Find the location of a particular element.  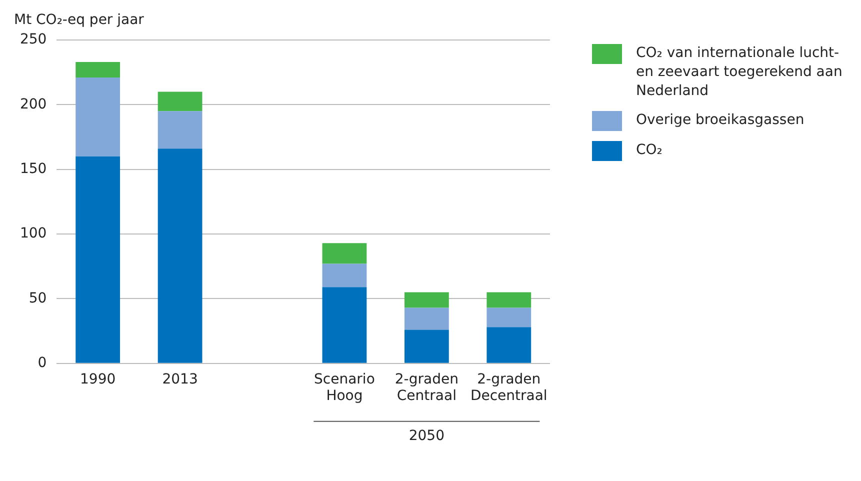

legend-label: Overige broeikasgassen is located at coordinates (720, 120).